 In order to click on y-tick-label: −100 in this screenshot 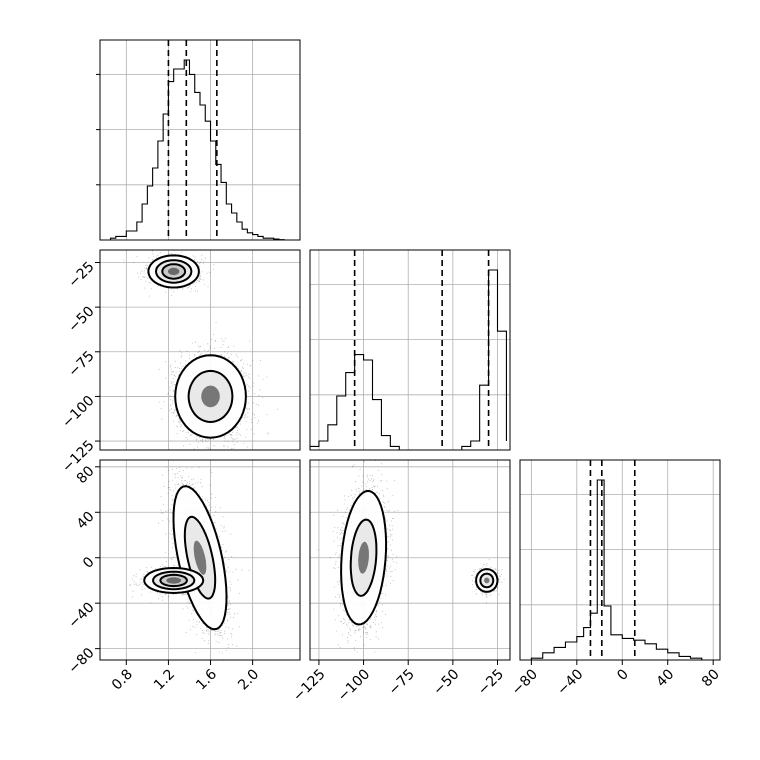, I will do `click(78, 412)`.